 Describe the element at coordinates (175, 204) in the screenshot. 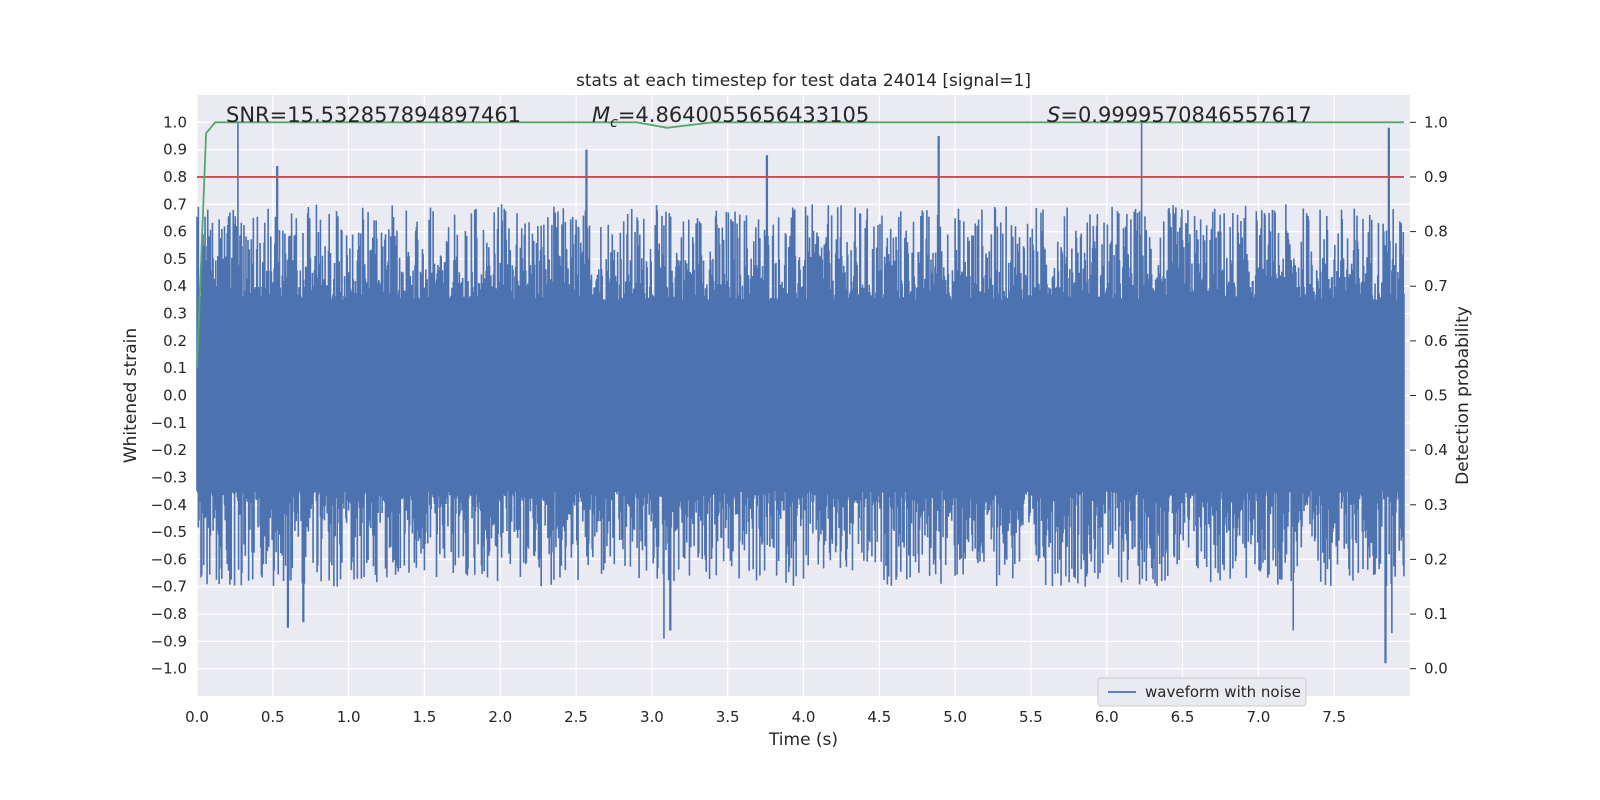

I see `y-tick-label: 0.7` at that location.